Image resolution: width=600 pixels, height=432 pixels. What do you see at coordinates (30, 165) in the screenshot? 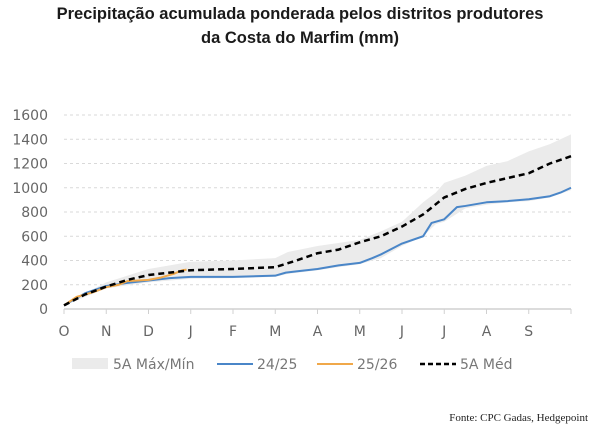
I see `y-tick-label: 1200` at bounding box center [30, 165].